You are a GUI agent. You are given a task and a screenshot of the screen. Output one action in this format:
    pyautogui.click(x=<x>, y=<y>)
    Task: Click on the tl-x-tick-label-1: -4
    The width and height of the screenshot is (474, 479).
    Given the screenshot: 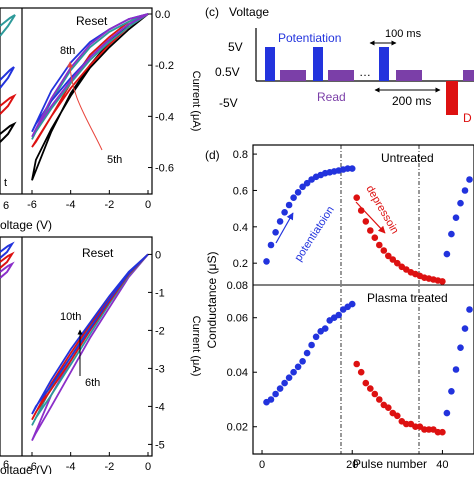 What is the action you would take?
    pyautogui.click(x=71, y=205)
    